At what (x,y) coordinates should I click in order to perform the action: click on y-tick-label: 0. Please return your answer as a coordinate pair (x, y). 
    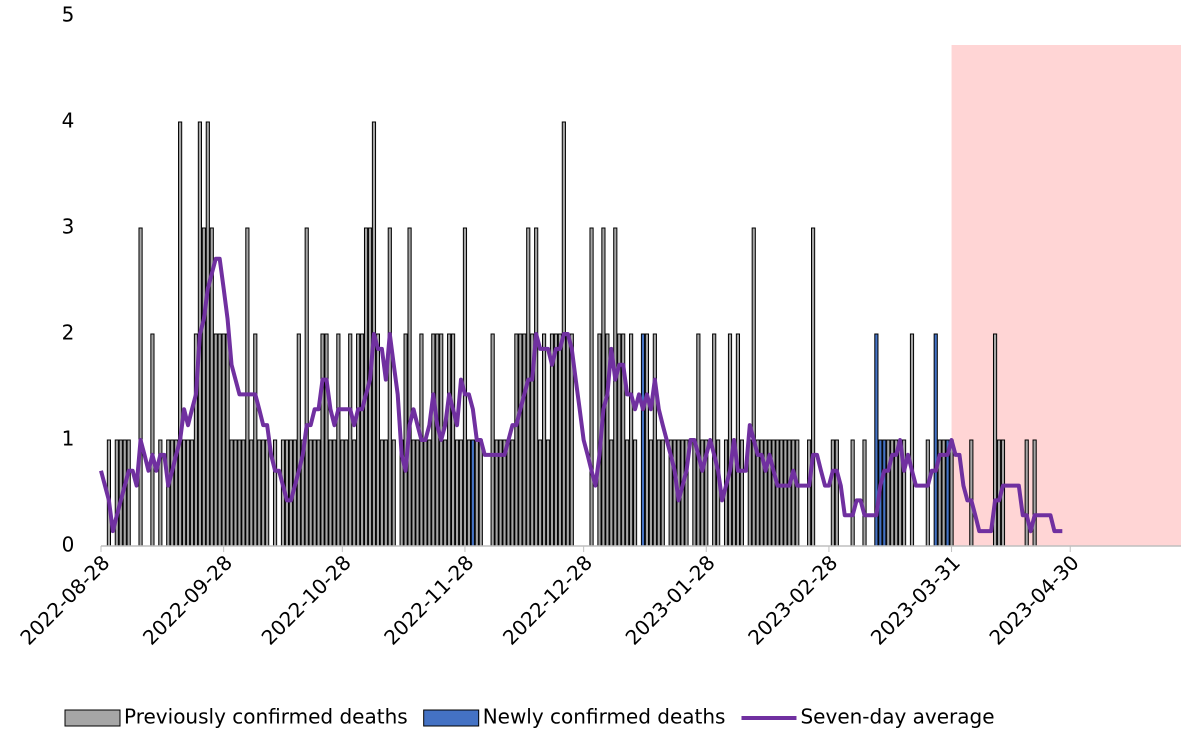
    Looking at the image, I should click on (68, 545).